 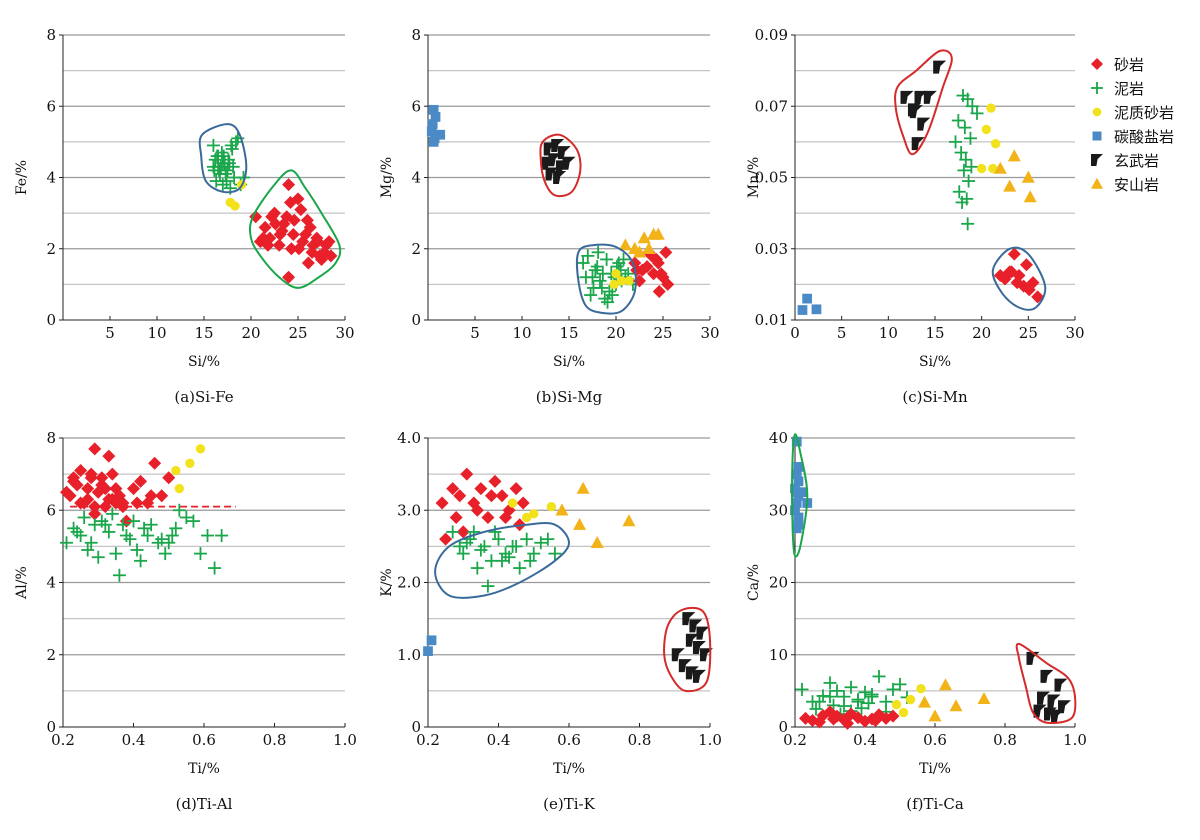 What do you see at coordinates (754, 177) in the screenshot?
I see `y-axis-label: Mn/%` at bounding box center [754, 177].